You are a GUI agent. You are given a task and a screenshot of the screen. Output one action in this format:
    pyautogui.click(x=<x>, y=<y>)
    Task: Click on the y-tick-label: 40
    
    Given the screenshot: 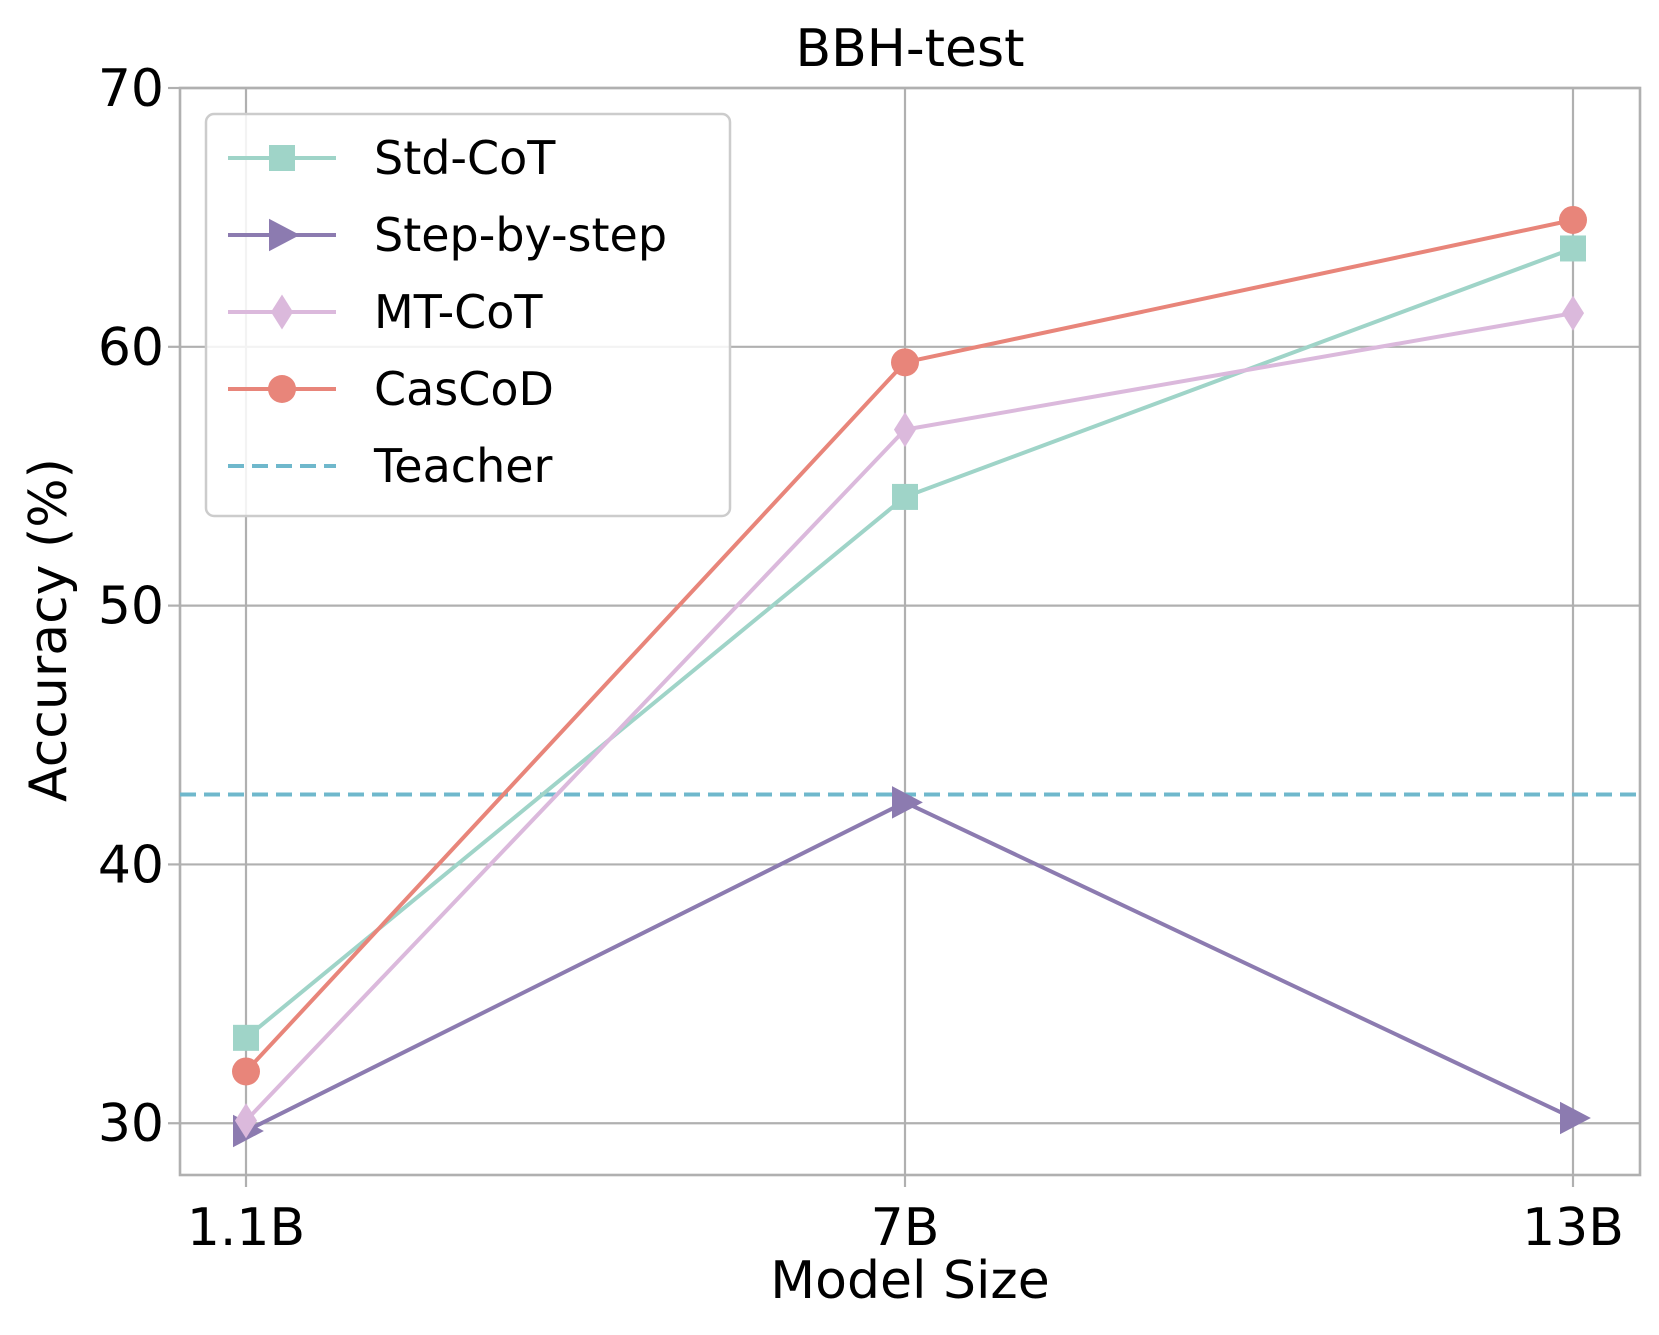 What is the action you would take?
    pyautogui.click(x=131, y=865)
    